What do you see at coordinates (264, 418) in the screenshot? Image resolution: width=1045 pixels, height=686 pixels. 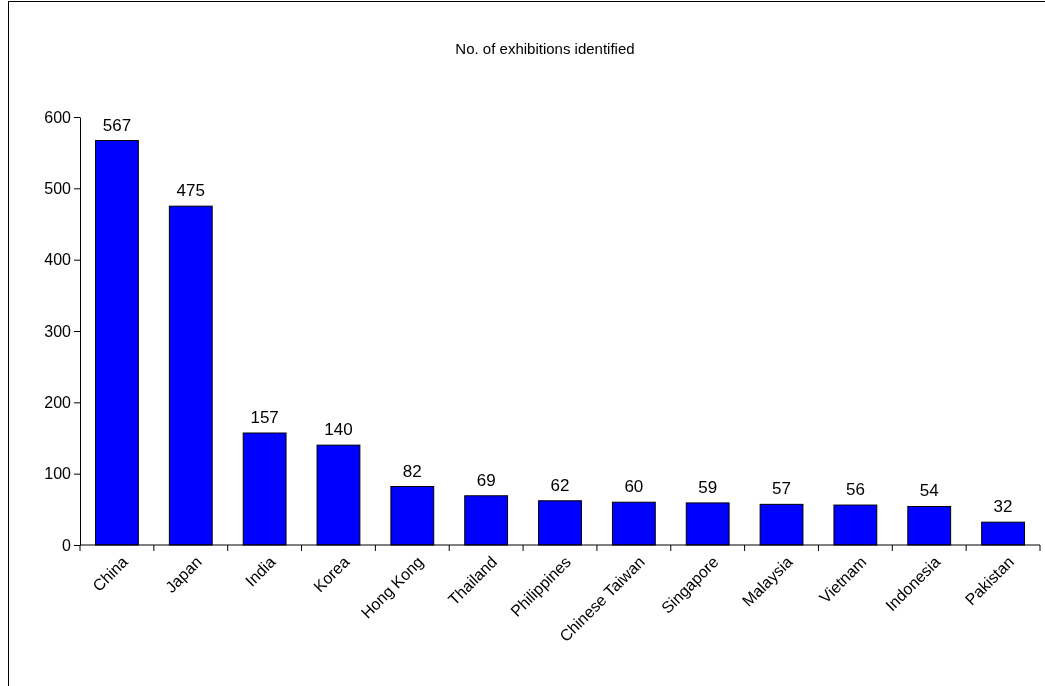 I see `data-label: 157` at bounding box center [264, 418].